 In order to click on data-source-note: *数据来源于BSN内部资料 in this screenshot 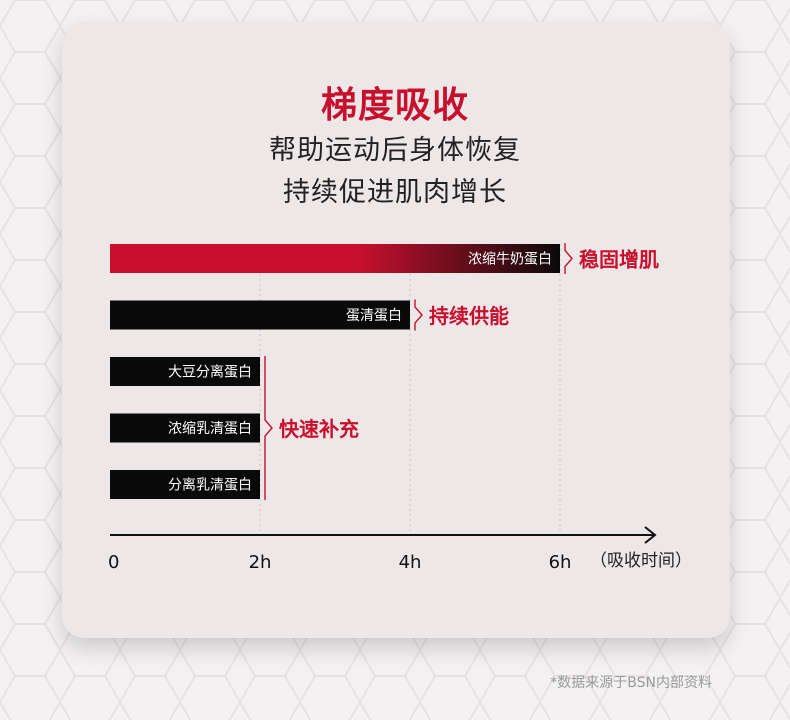, I will do `click(631, 683)`.